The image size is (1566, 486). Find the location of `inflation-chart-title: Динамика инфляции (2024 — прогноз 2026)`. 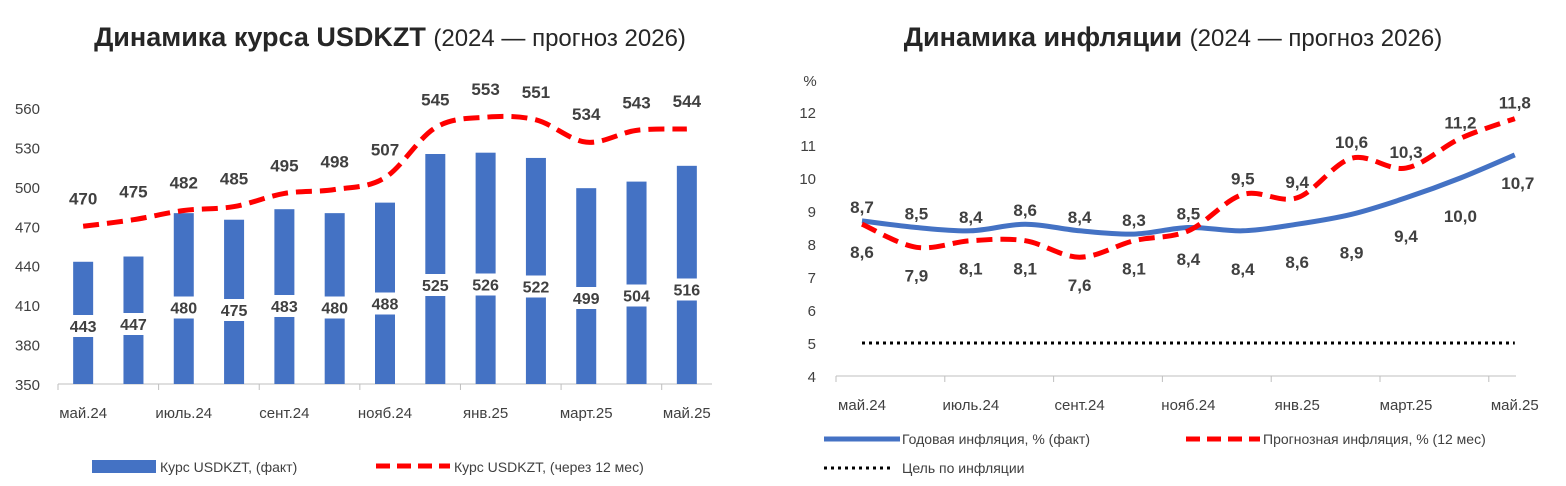

inflation-chart-title: Динамика инфляции (2024 — прогноз 2026) is located at coordinates (1173, 37).